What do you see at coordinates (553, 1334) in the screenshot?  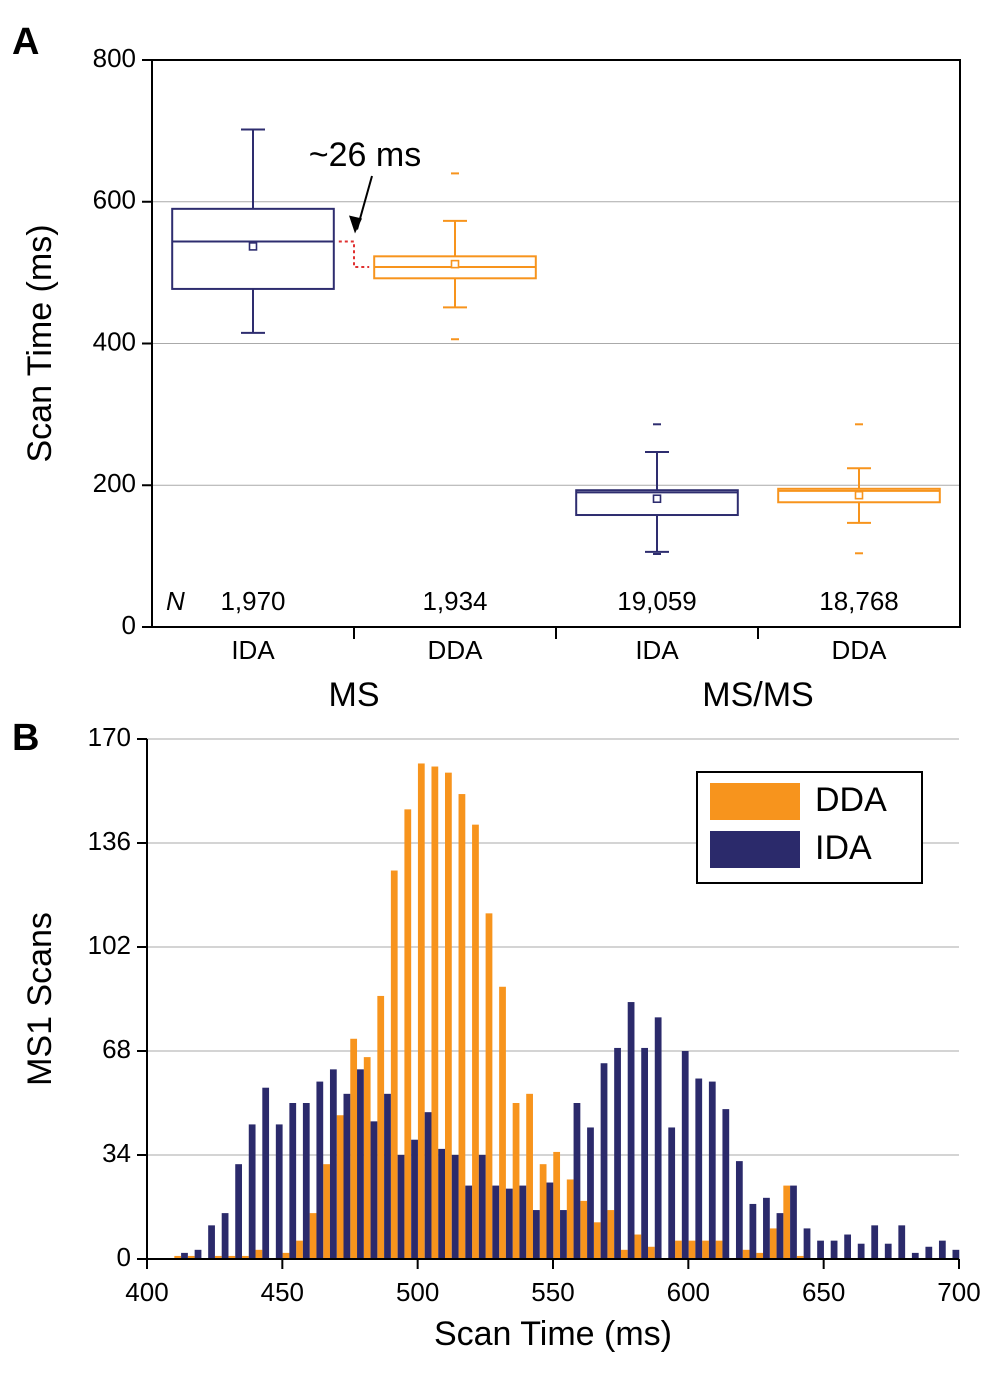 I see `x-axis-title: Scan Time (ms)` at bounding box center [553, 1334].